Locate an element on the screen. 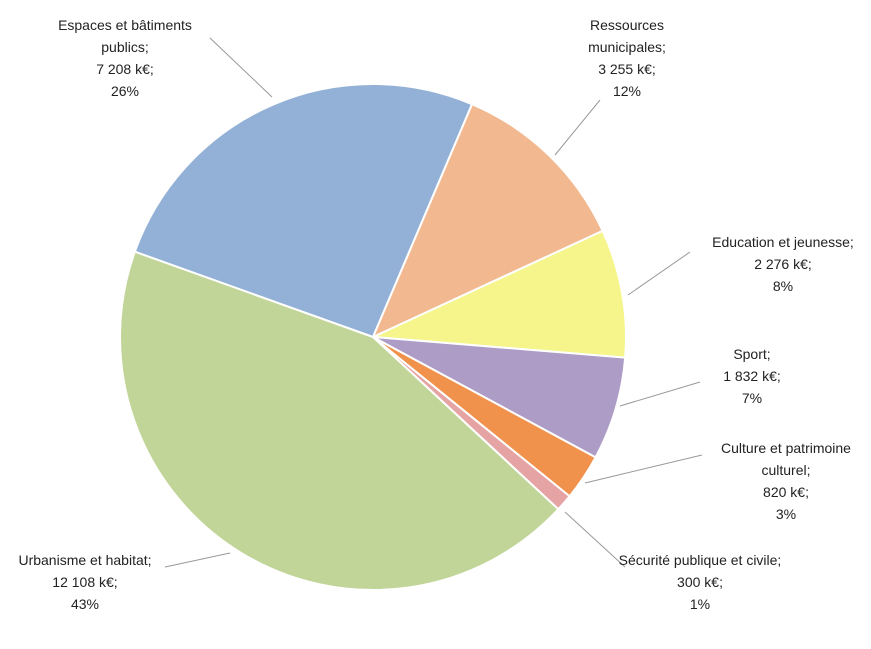 Image resolution: width=871 pixels, height=649 pixels. data-label: Sécurité publique et civile; 300 k€; 1% is located at coordinates (700, 582).